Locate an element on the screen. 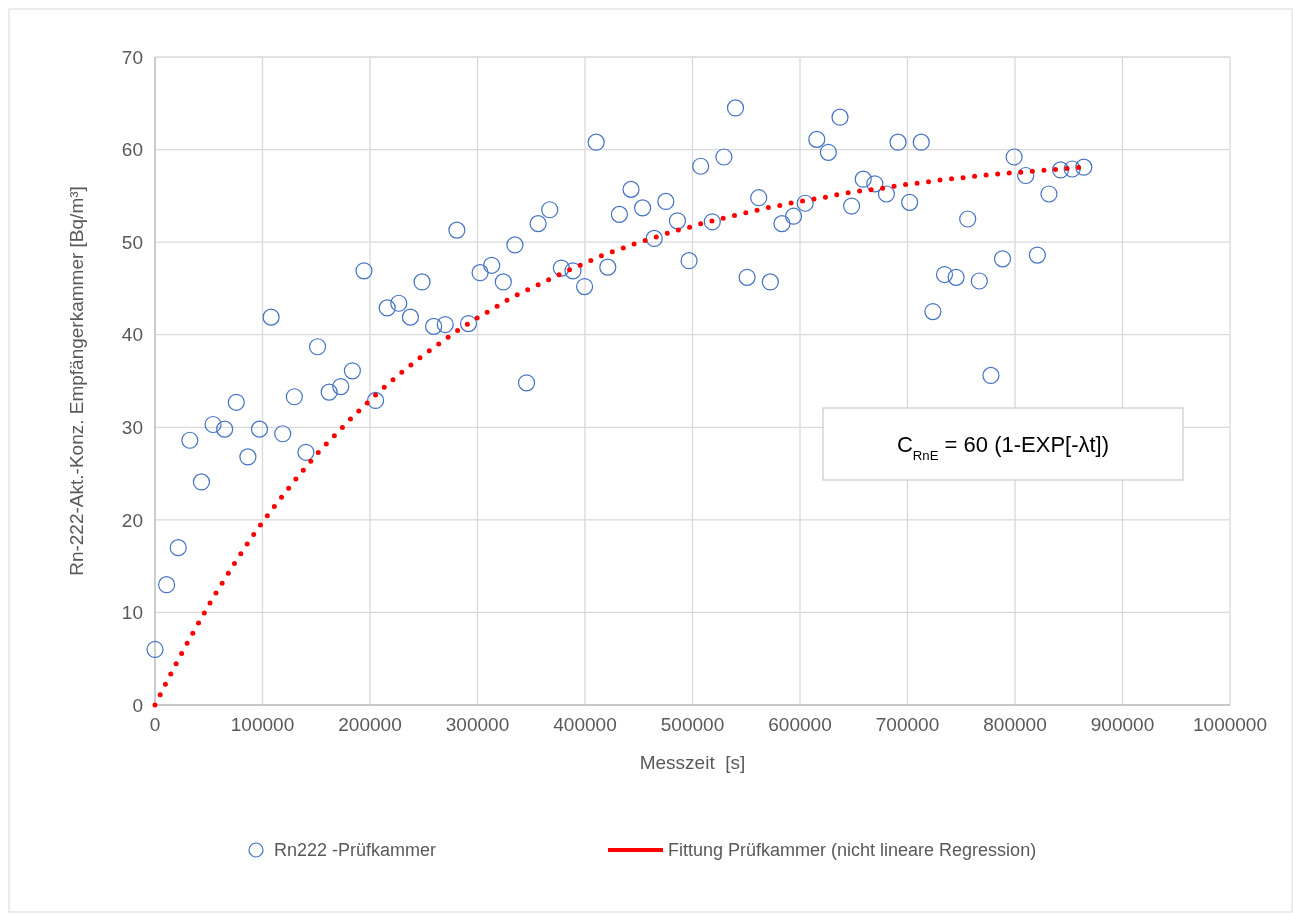 The image size is (1293, 915). x-tick-label: 1000000 is located at coordinates (1230, 724).